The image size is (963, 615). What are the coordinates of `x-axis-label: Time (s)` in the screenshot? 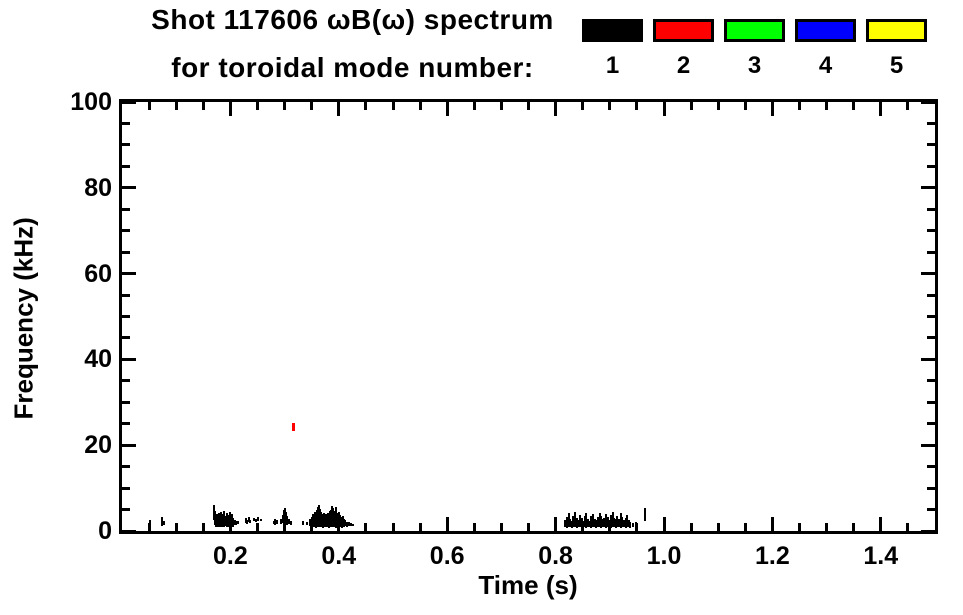 It's located at (528, 585).